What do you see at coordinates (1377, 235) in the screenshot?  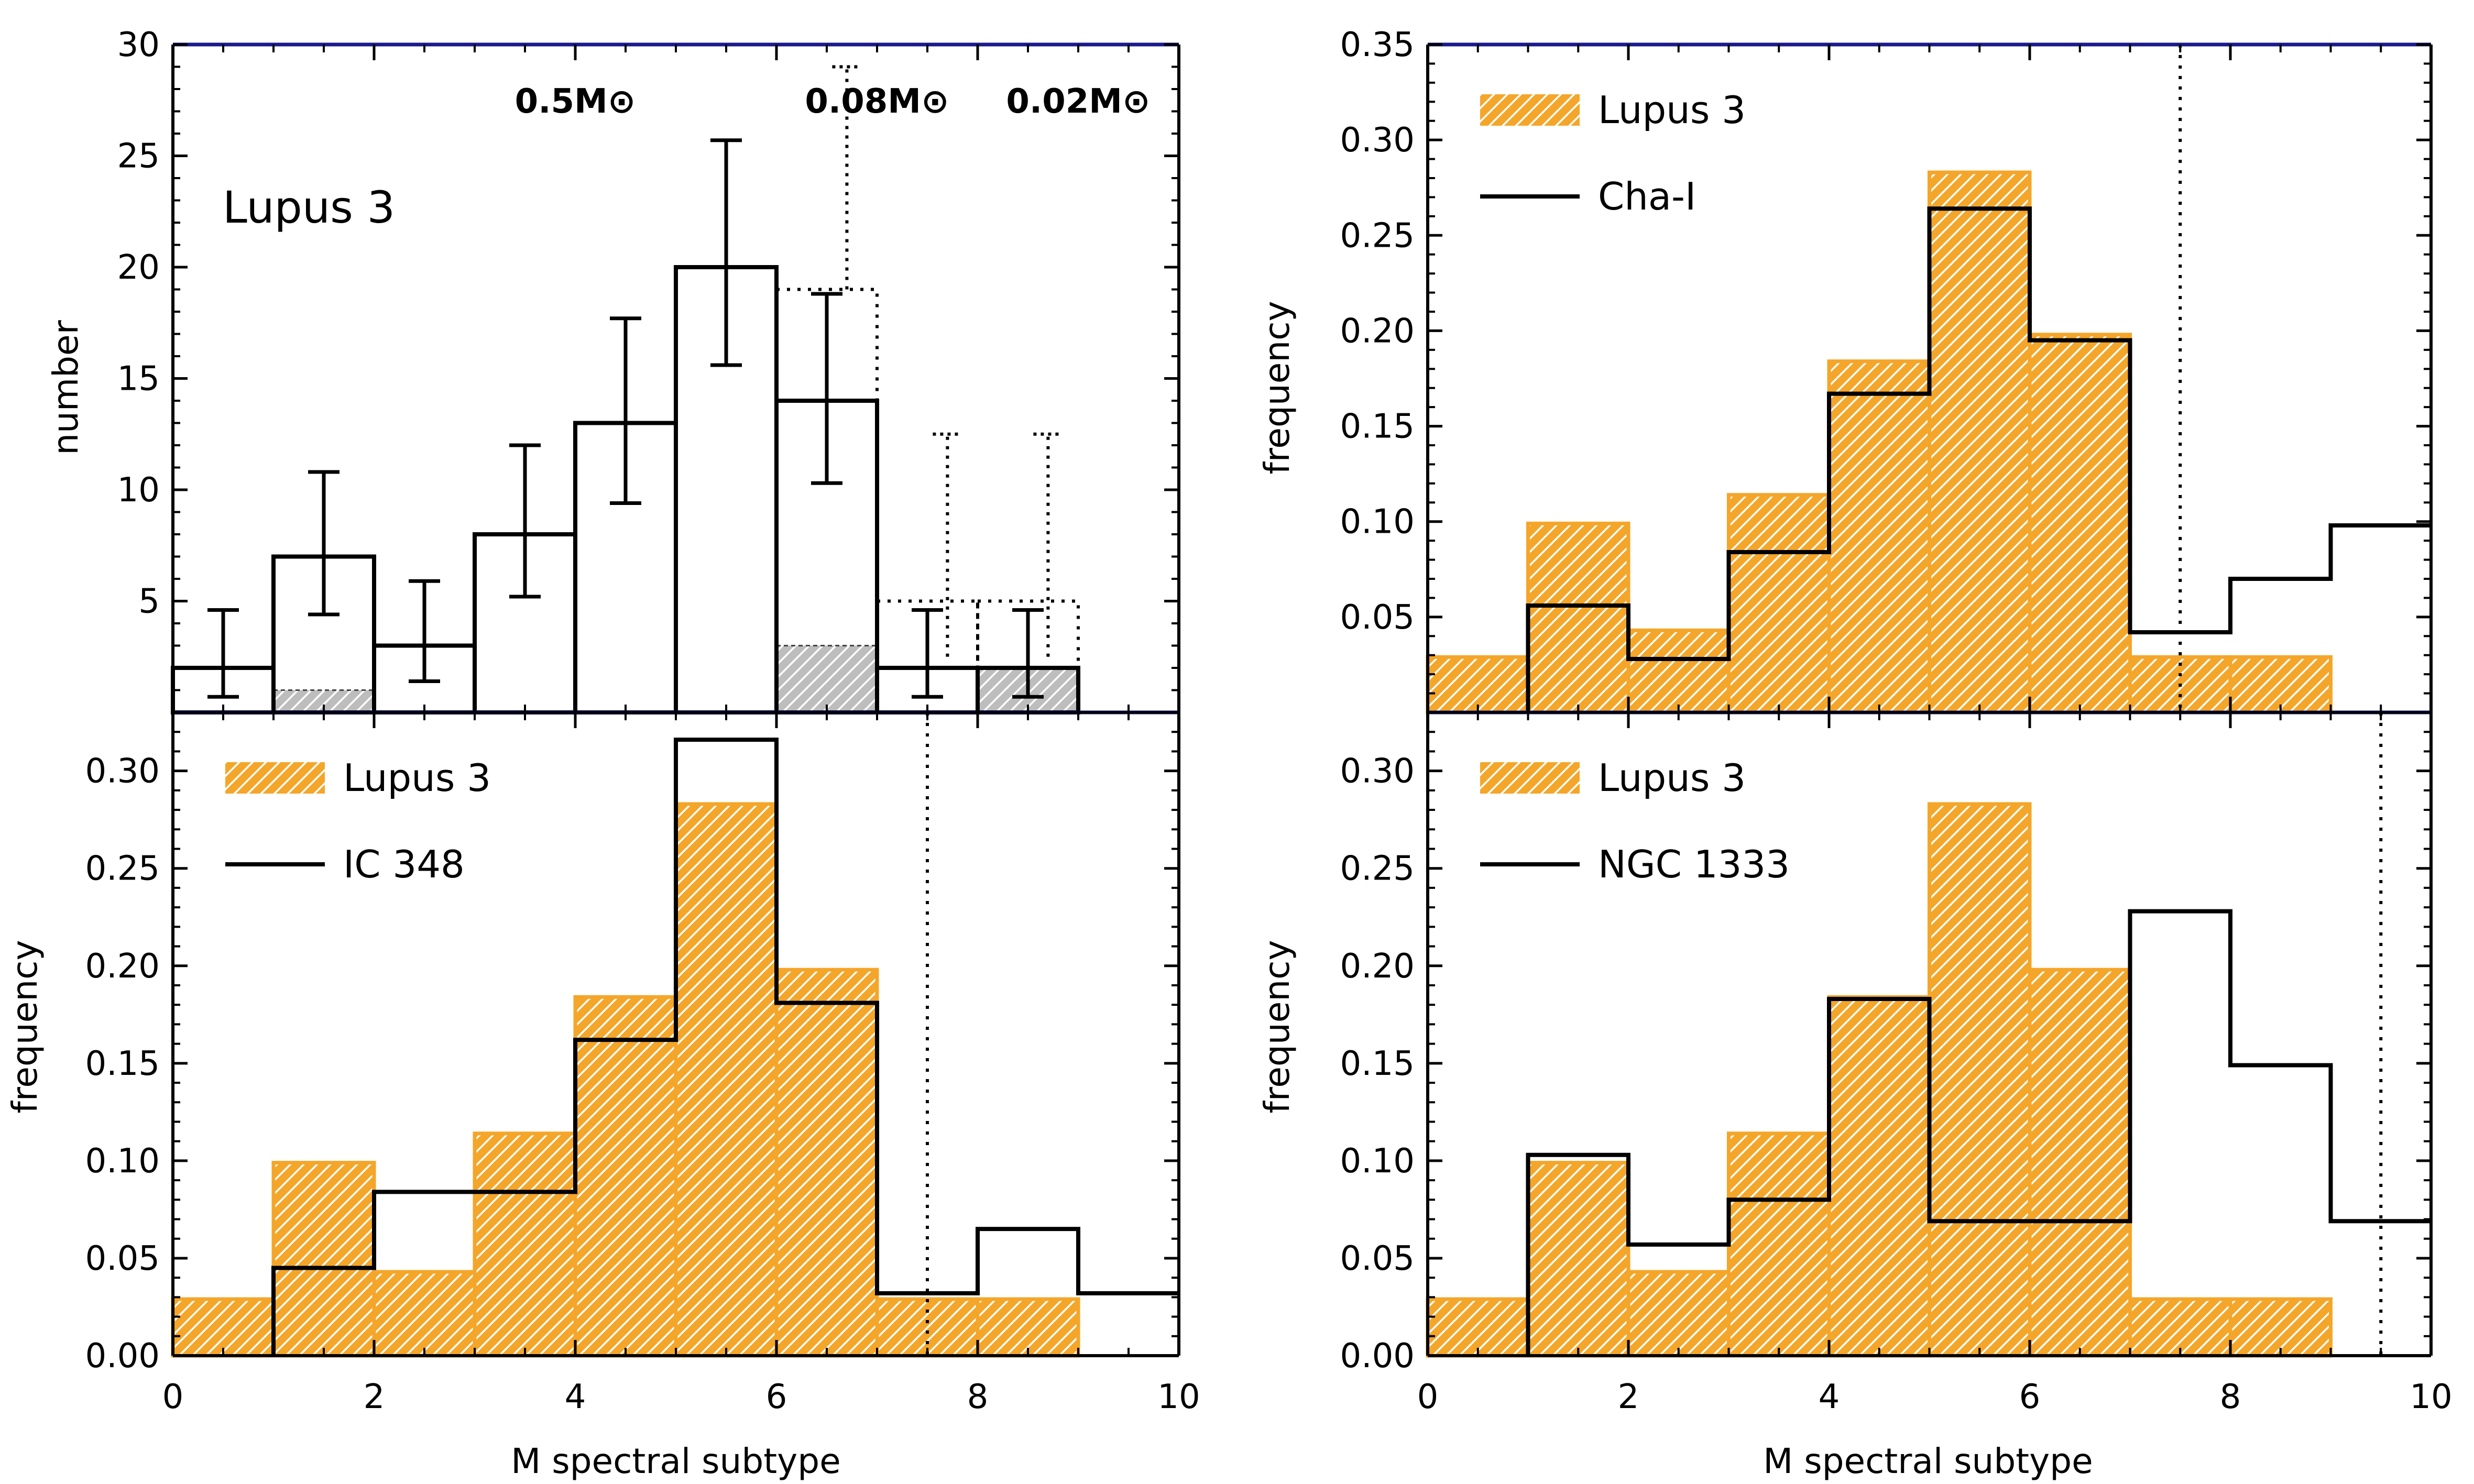 I see `y-tick-label-4: 0.25` at bounding box center [1377, 235].